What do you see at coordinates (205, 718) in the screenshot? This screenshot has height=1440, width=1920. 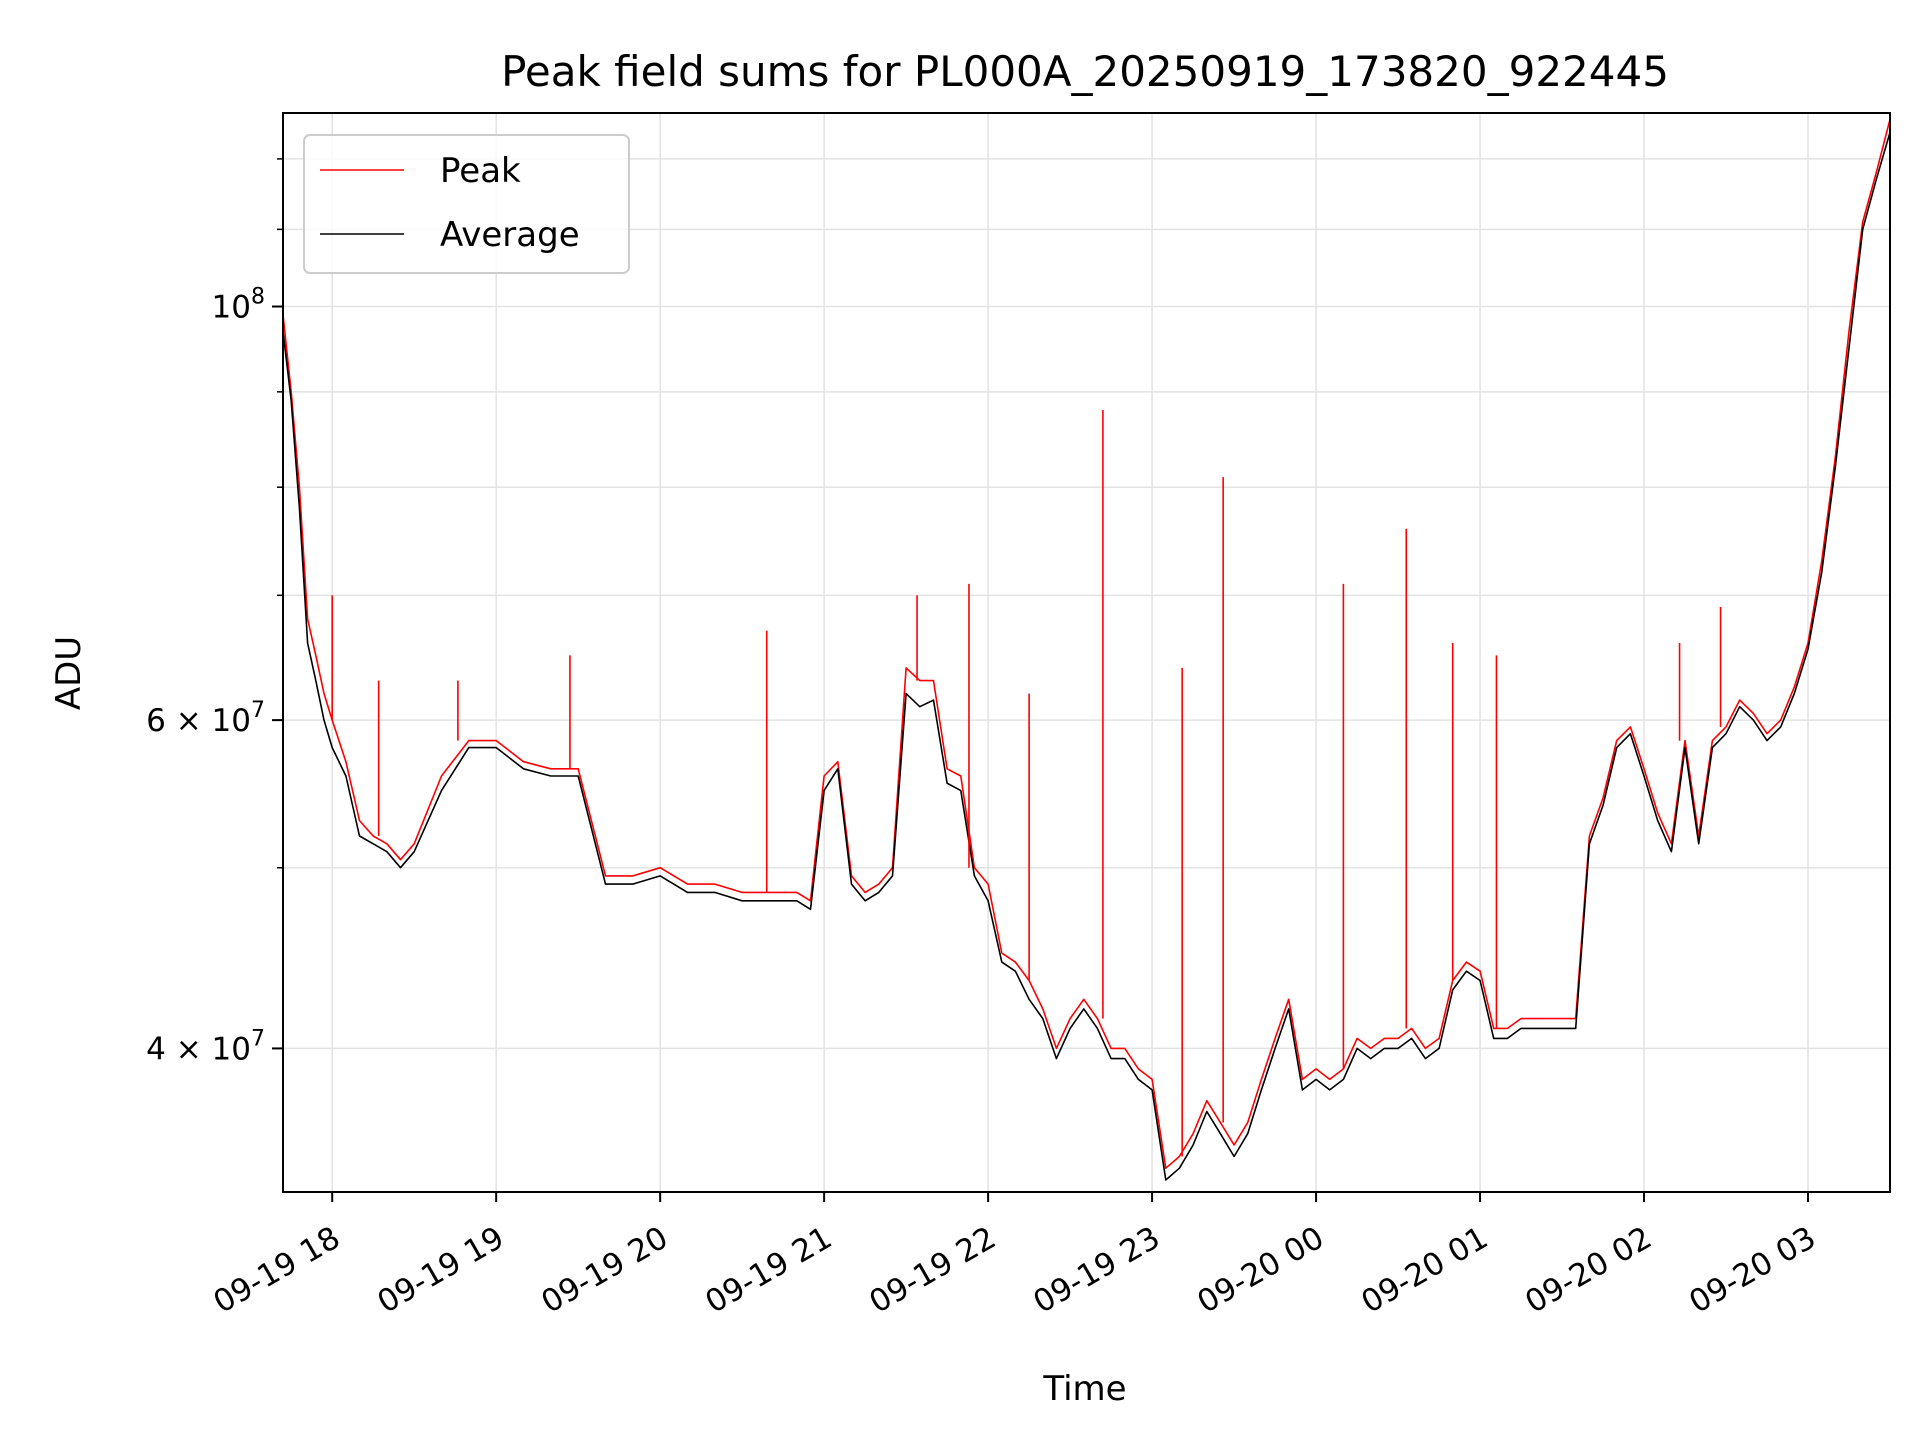 I see `y-tick-label: 6 × 107` at bounding box center [205, 718].